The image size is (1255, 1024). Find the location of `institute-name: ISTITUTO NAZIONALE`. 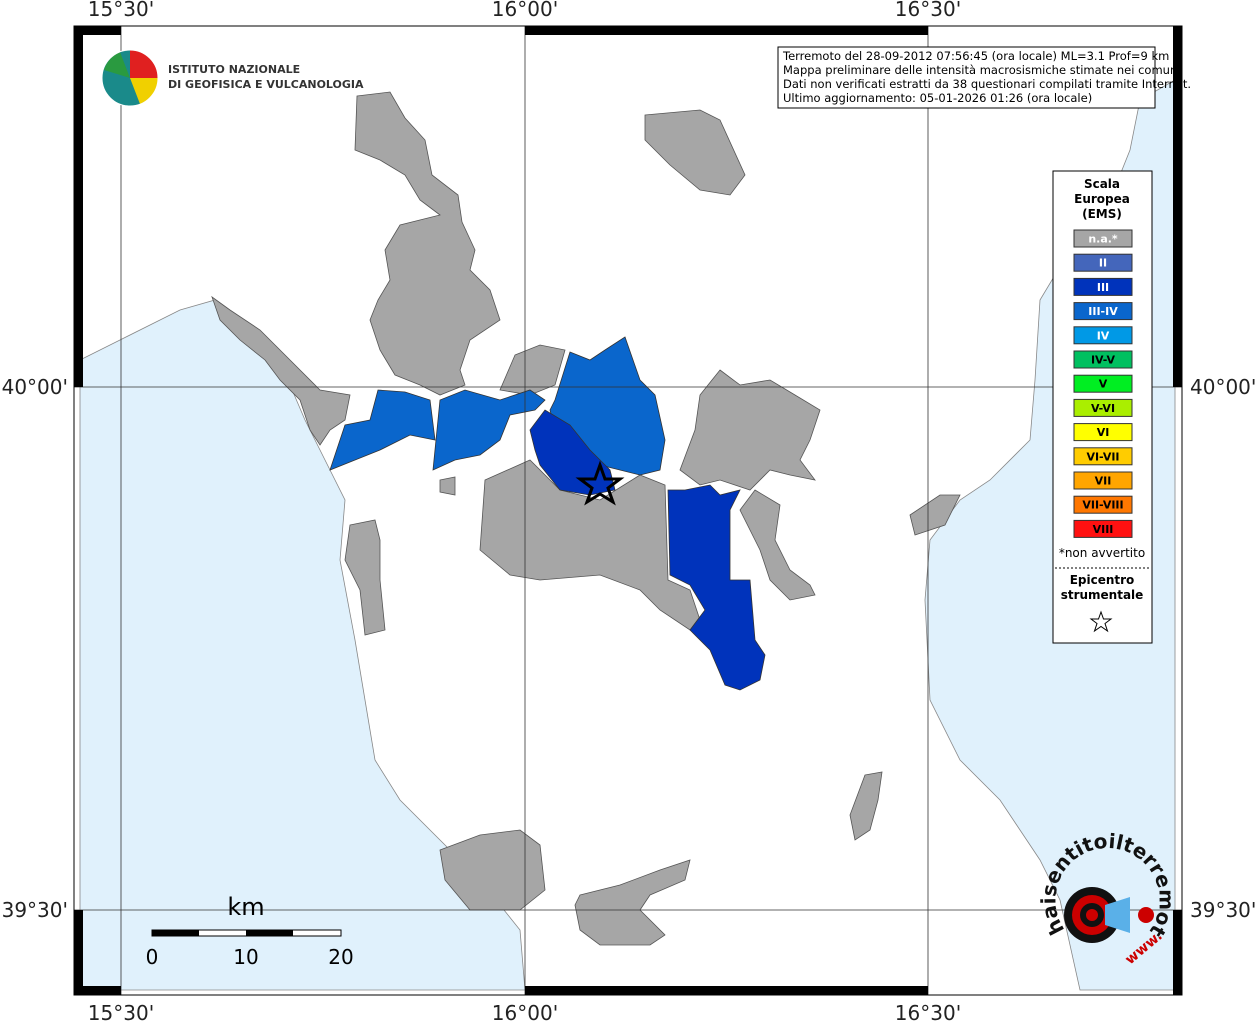

institute-name: ISTITUTO NAZIONALE is located at coordinates (234, 69).